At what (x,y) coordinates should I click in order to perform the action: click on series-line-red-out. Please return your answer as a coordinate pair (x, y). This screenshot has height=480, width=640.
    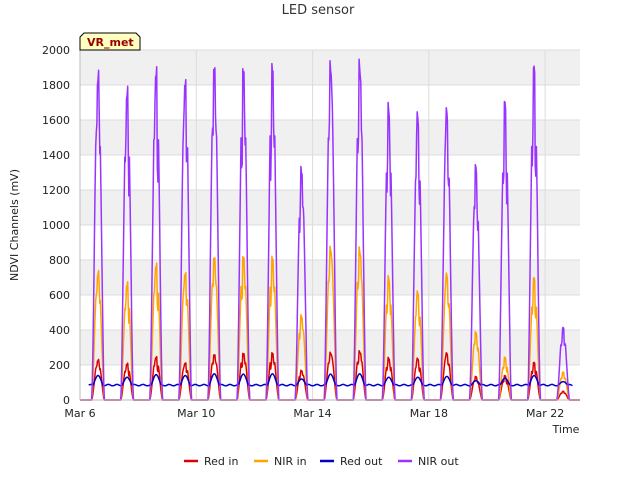
    Looking at the image, I should click on (330, 380).